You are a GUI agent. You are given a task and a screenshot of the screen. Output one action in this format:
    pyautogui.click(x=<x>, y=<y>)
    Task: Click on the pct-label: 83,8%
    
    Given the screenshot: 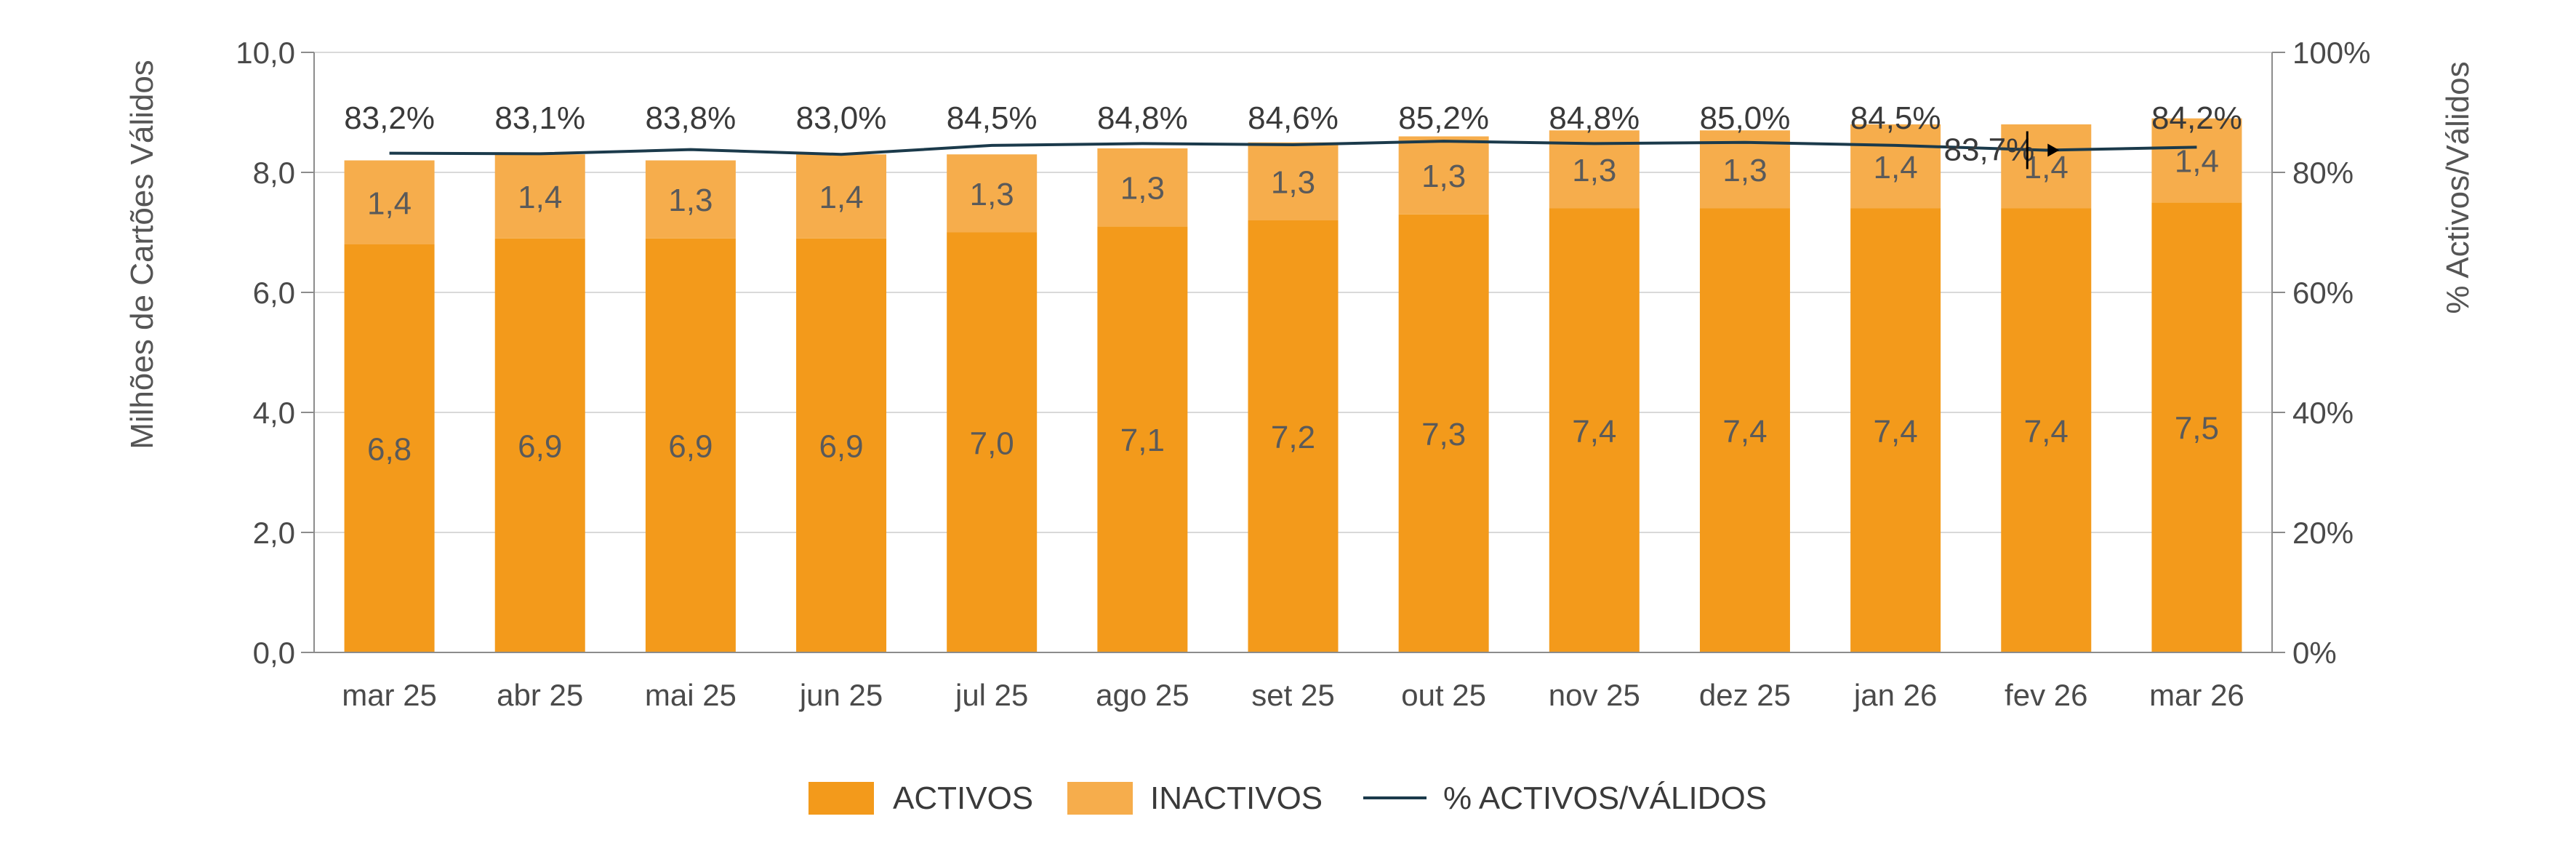 What is the action you would take?
    pyautogui.click(x=692, y=118)
    